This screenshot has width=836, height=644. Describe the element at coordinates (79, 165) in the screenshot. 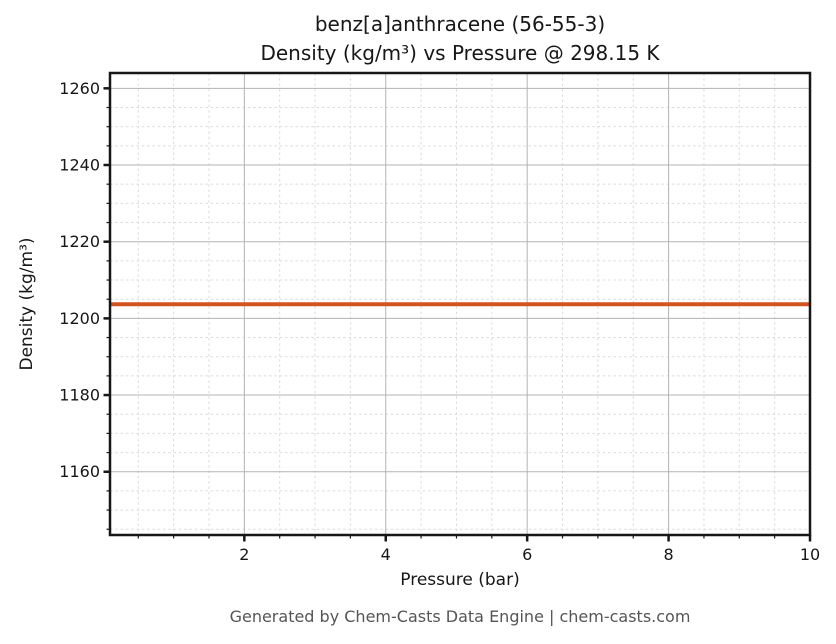

I see `y-tick-label: 1240` at that location.